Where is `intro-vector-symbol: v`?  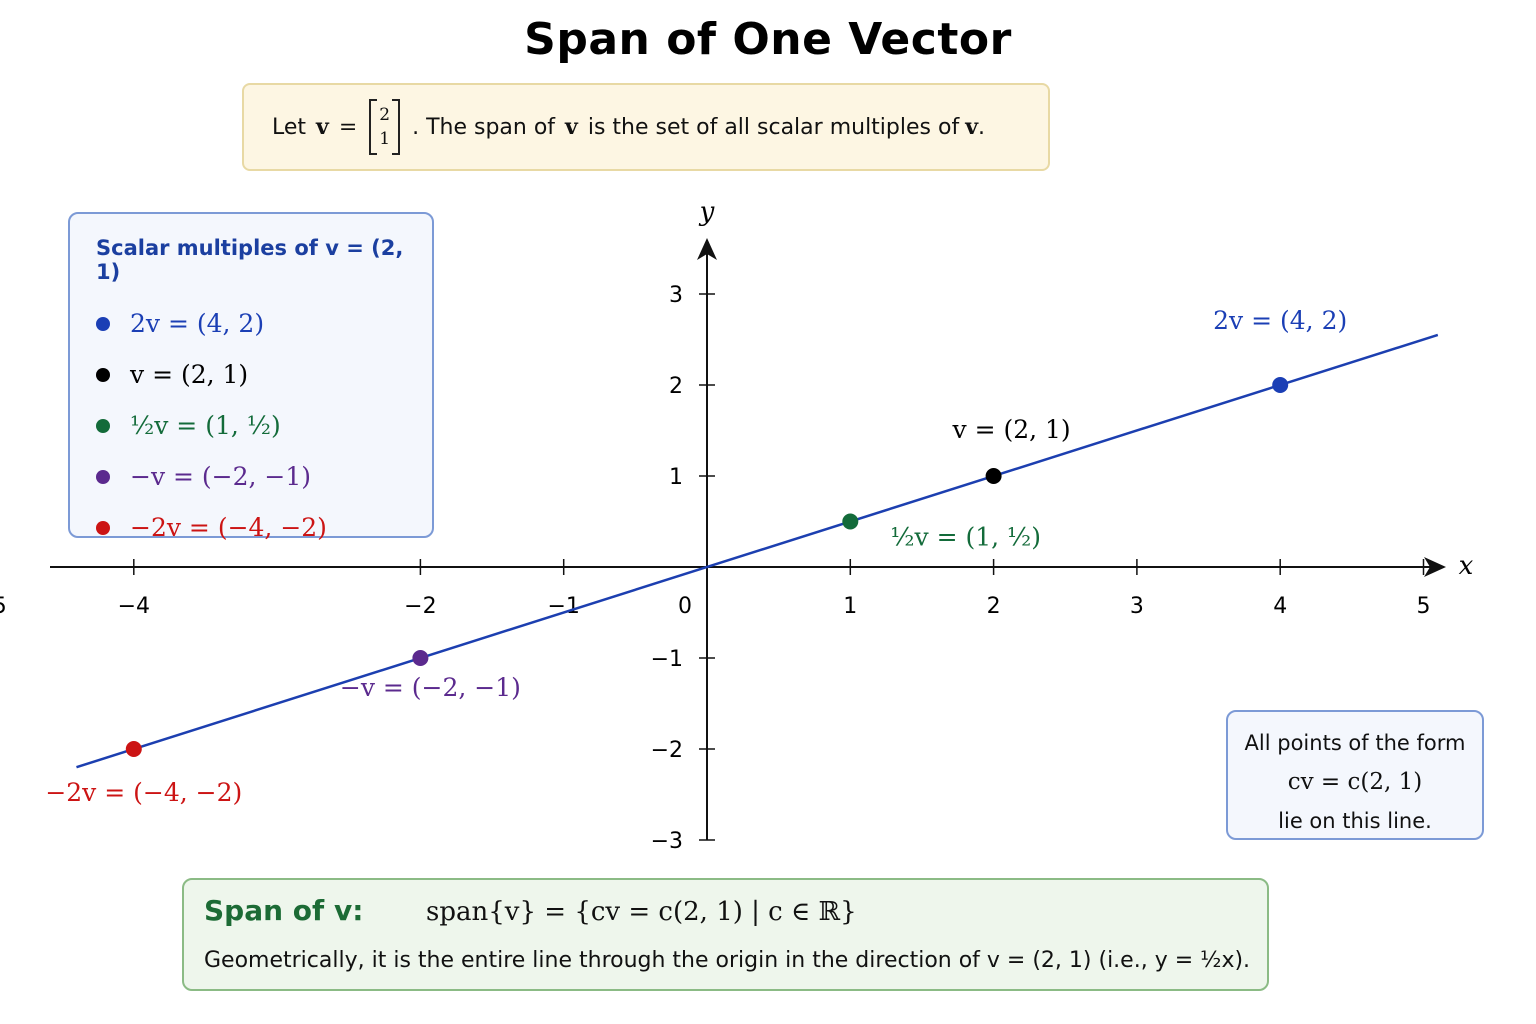
intro-vector-symbol: v is located at coordinates (322, 127).